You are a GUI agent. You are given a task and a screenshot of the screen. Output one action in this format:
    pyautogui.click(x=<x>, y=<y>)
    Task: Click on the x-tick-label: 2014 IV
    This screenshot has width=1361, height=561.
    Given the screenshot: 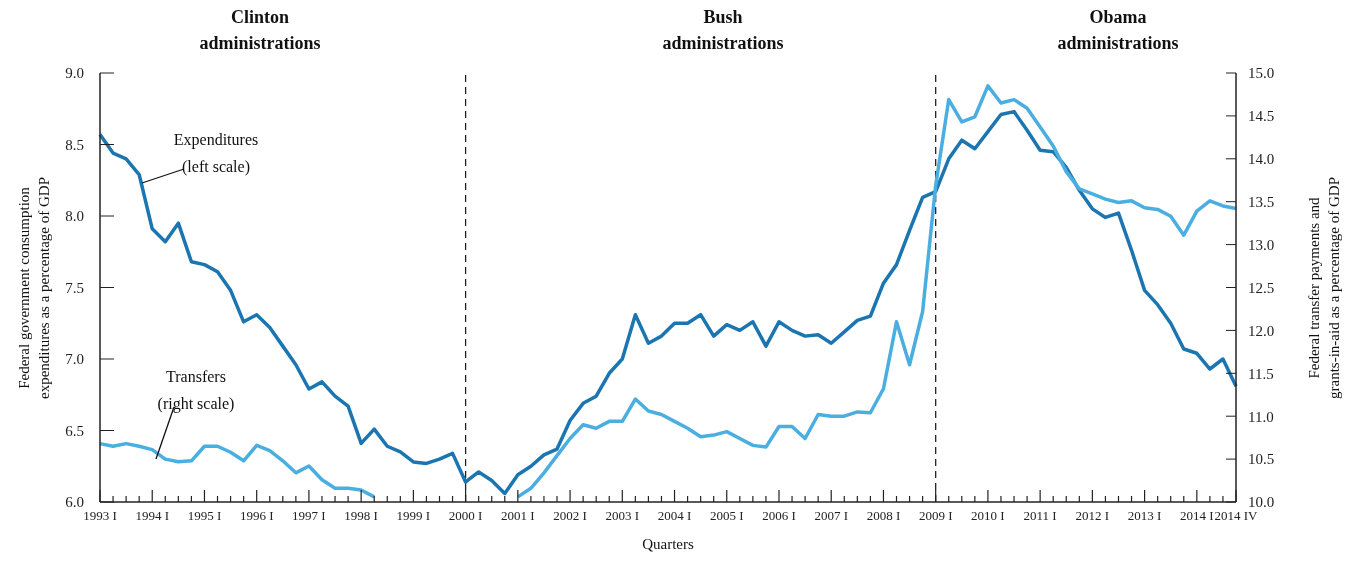 What is the action you would take?
    pyautogui.click(x=1236, y=515)
    